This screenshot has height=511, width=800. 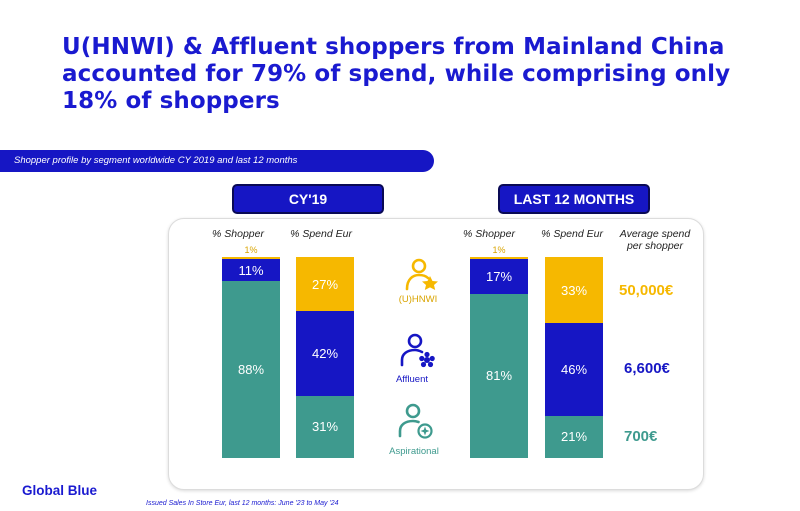 I want to click on sparkle-person-icon, so click(x=415, y=421).